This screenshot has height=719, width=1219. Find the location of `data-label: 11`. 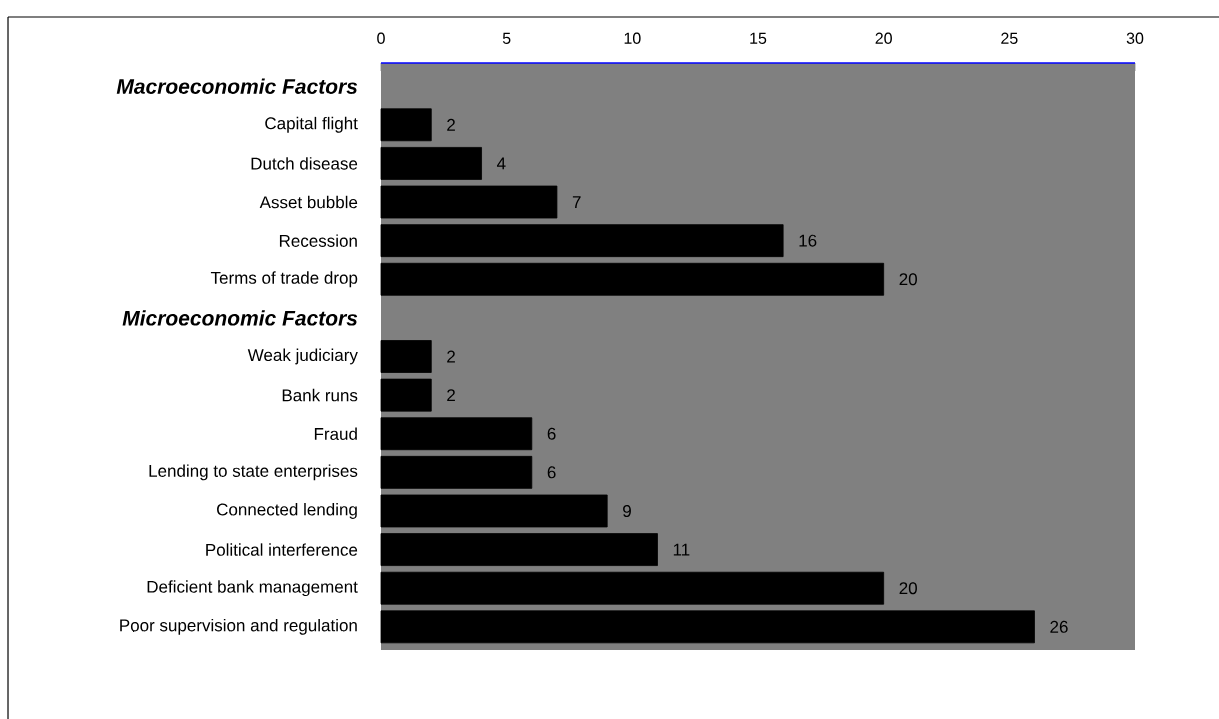

data-label: 11 is located at coordinates (681, 549).